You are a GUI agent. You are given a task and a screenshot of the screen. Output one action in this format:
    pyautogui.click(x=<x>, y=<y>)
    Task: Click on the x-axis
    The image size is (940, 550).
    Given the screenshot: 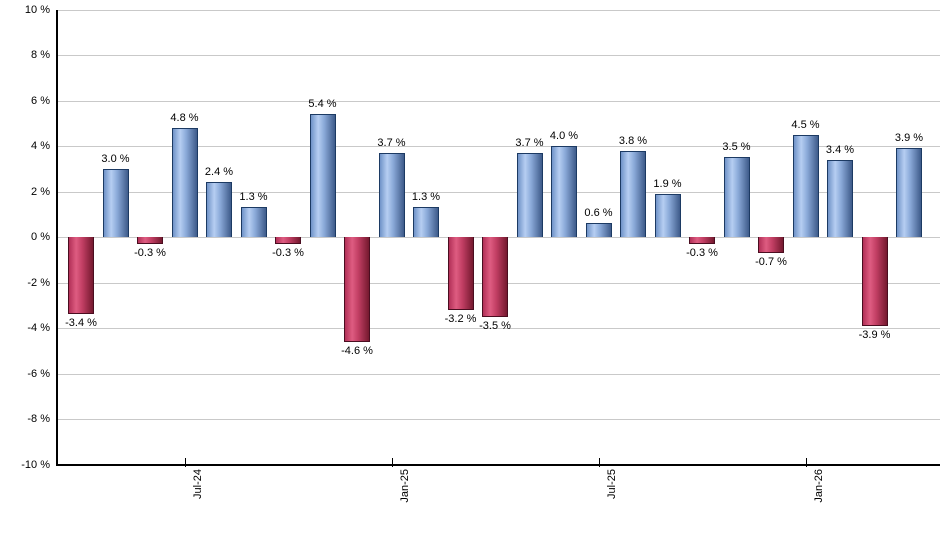 What is the action you would take?
    pyautogui.click(x=498, y=465)
    